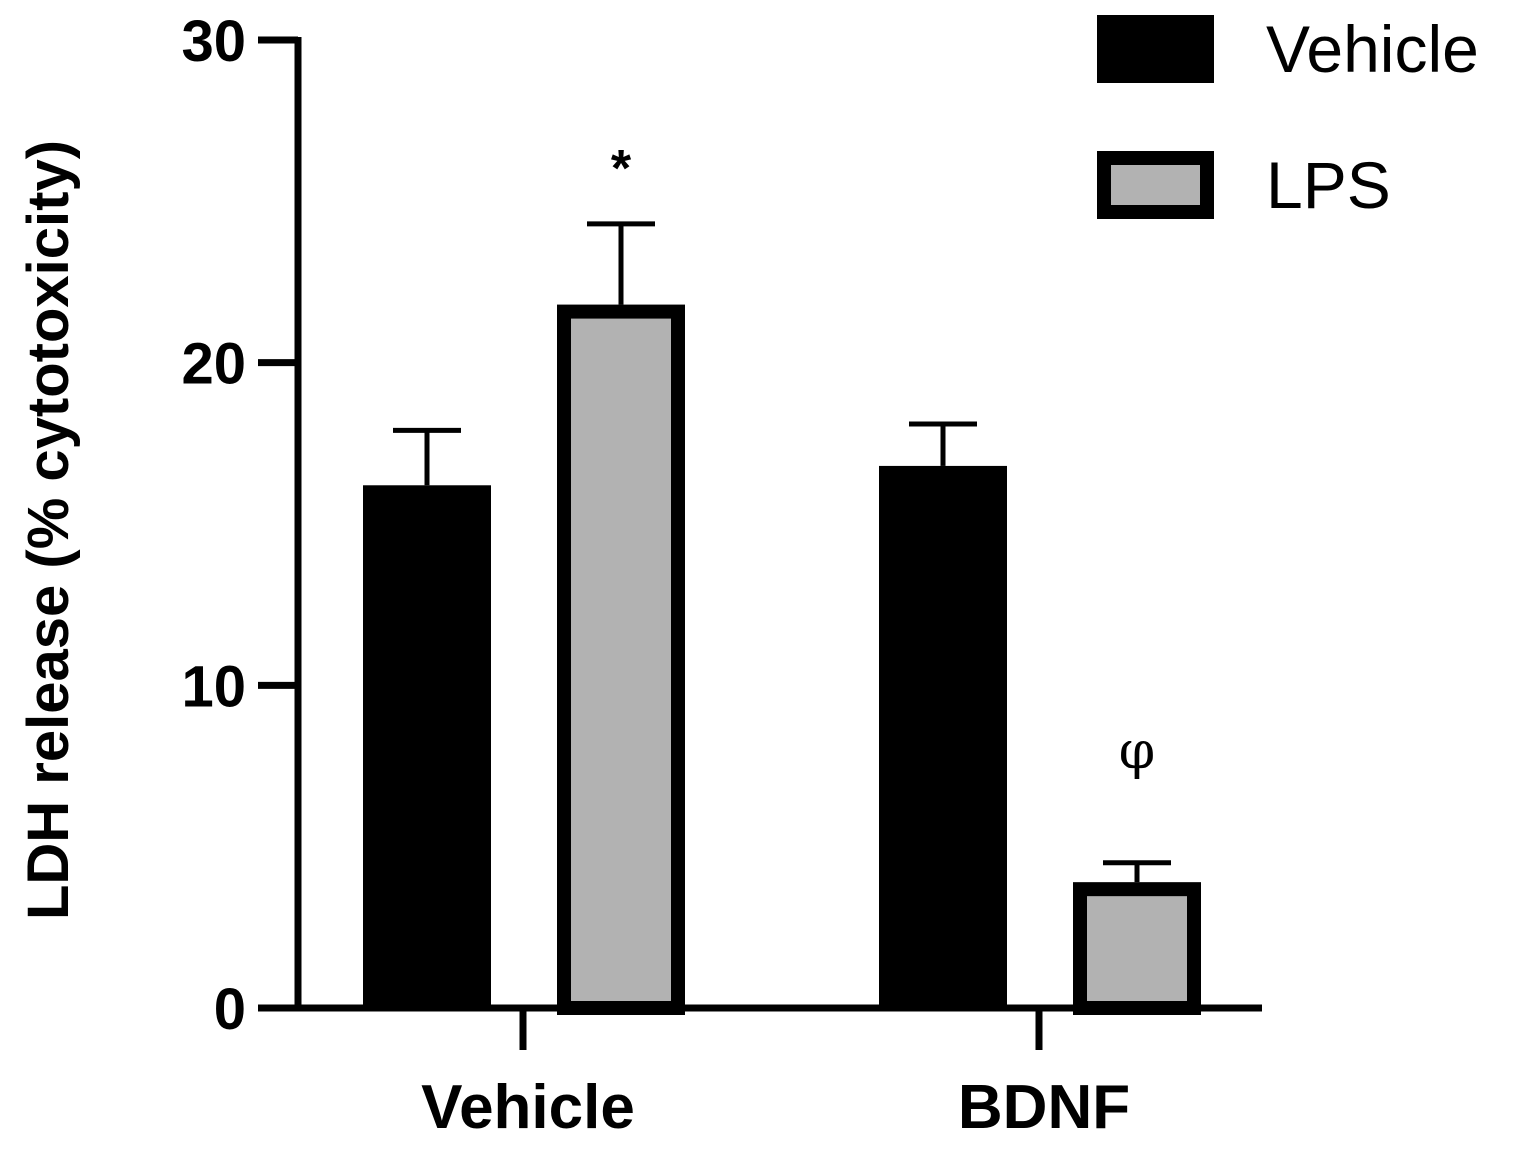  I want to click on bar-vehicle-bdnf, so click(943, 736).